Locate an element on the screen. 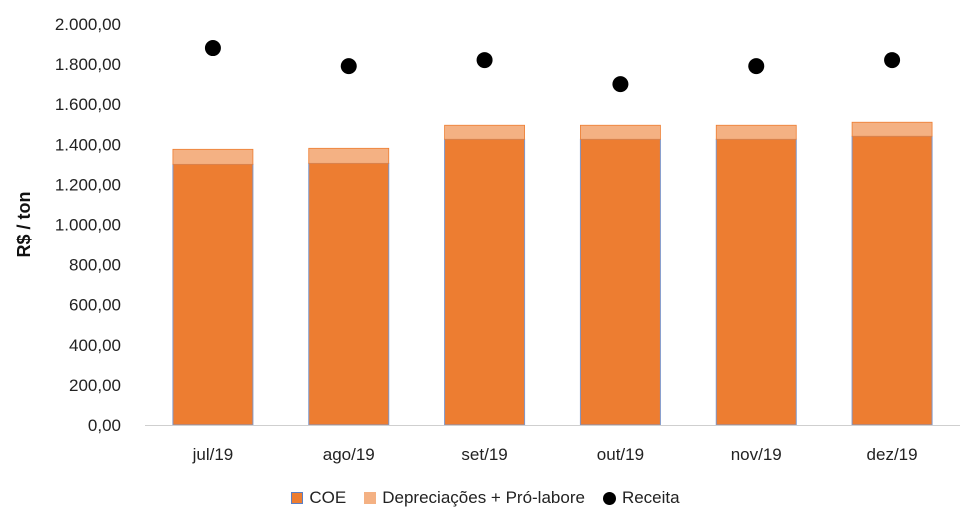 The width and height of the screenshot is (971, 511). x-tick-label: jul/19 is located at coordinates (213, 454).